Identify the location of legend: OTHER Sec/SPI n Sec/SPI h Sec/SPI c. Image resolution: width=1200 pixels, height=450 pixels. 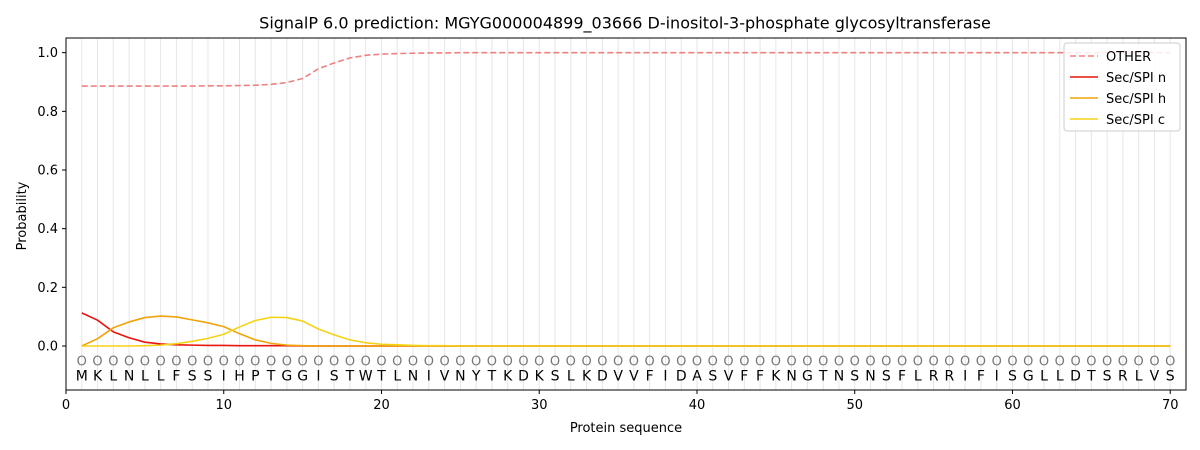
(1122, 87).